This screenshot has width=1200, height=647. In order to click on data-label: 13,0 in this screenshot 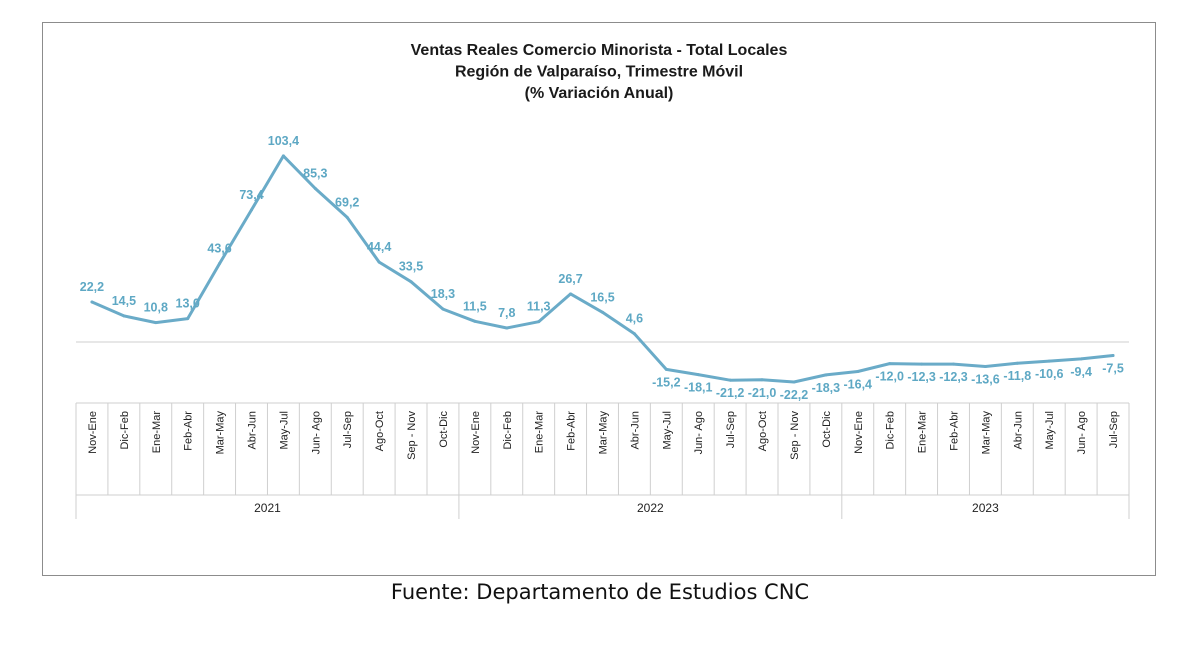, I will do `click(188, 304)`.